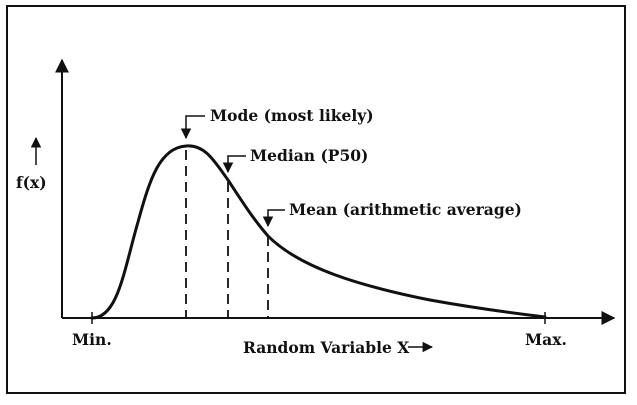 This screenshot has height=405, width=637. What do you see at coordinates (292, 115) in the screenshot?
I see `mode-label: Mode (most likely)` at bounding box center [292, 115].